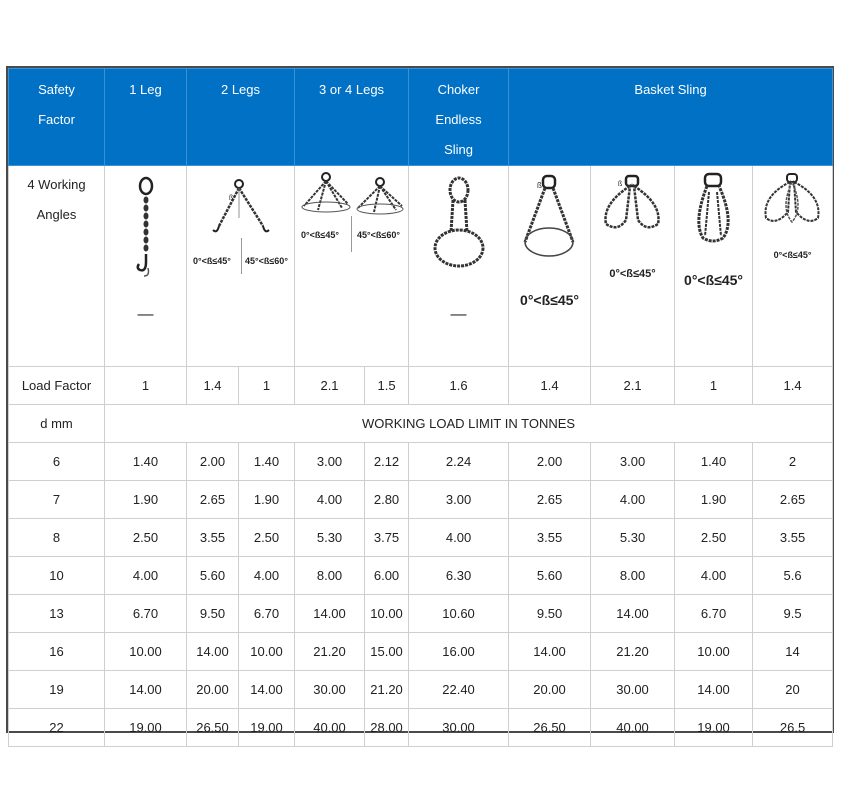  What do you see at coordinates (240, 266) in the screenshot?
I see `legs2-diagram-cell: ß 0°<ß≤45° 45°<ß≤60°` at bounding box center [240, 266].